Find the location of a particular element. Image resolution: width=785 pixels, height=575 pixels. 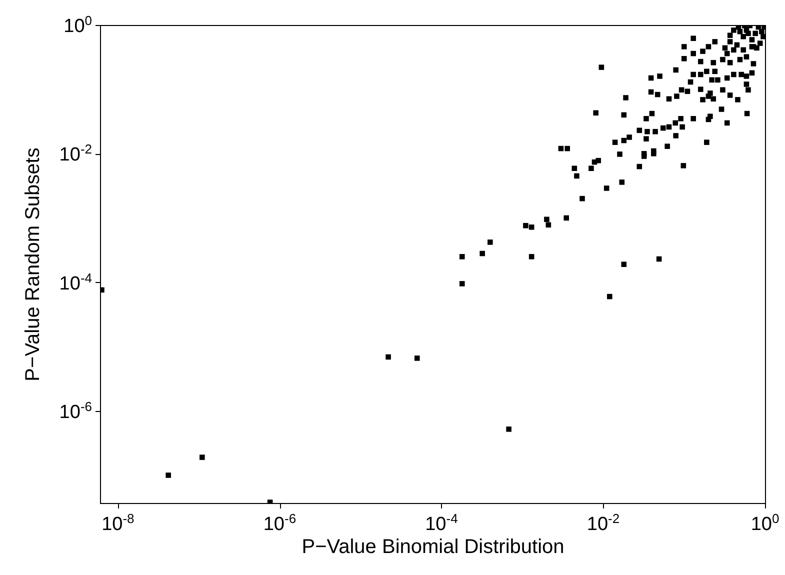

y-tick-label: 10$^{-6}$ is located at coordinates (75, 410).